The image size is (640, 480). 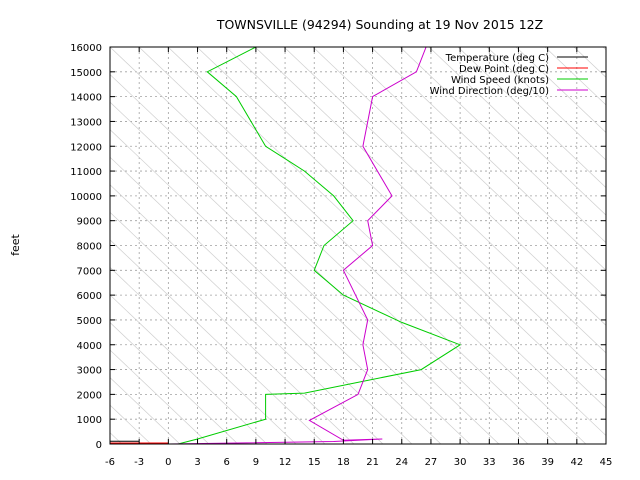 I want to click on x-tick-label: 12, so click(x=285, y=462).